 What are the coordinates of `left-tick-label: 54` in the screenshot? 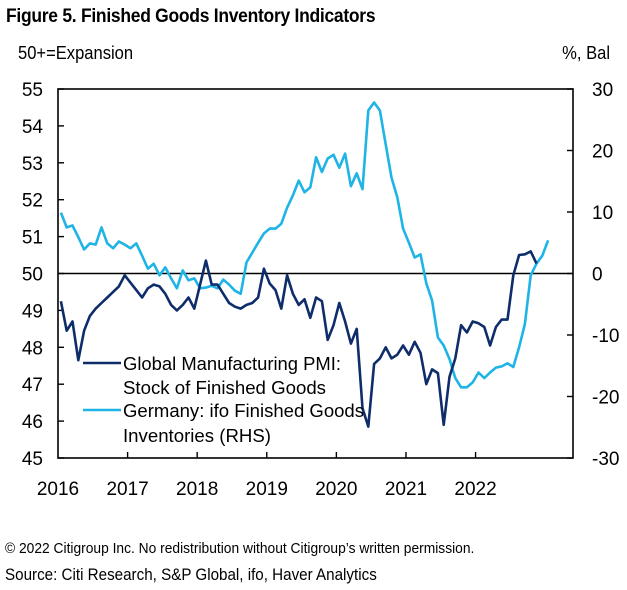 It's located at (33, 127).